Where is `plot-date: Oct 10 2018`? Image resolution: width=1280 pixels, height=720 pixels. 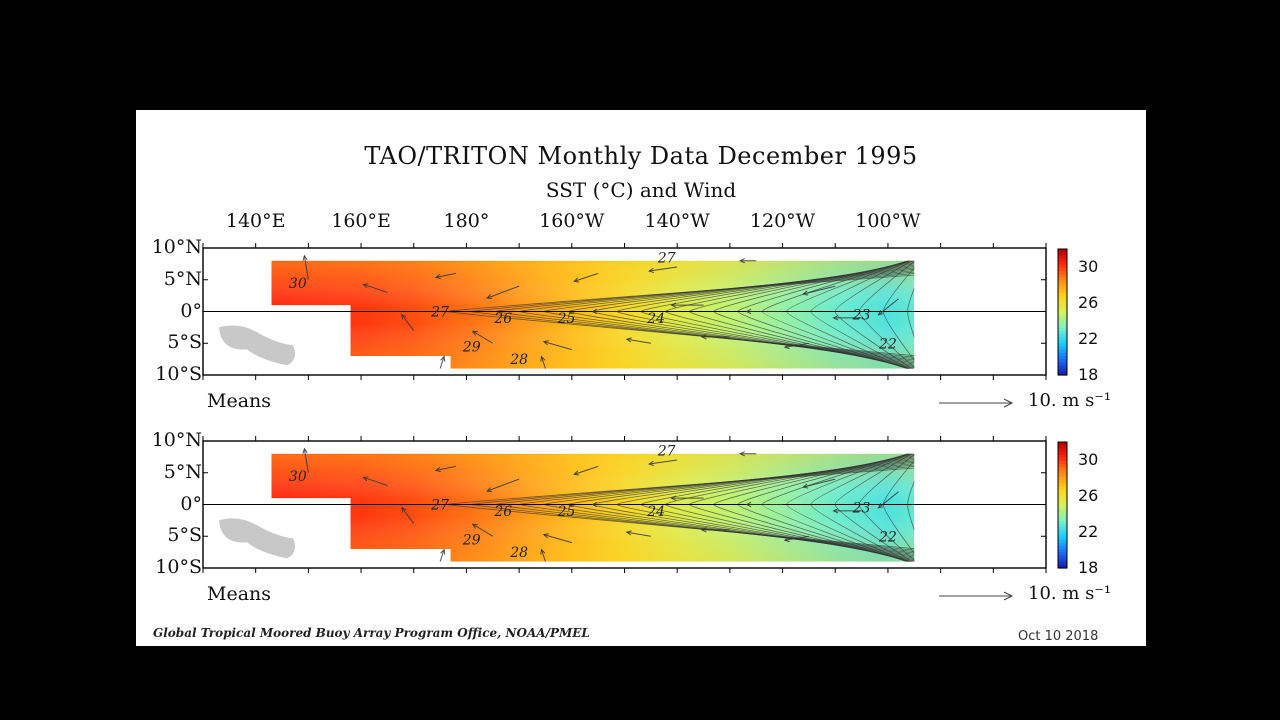 plot-date: Oct 10 2018 is located at coordinates (1058, 636).